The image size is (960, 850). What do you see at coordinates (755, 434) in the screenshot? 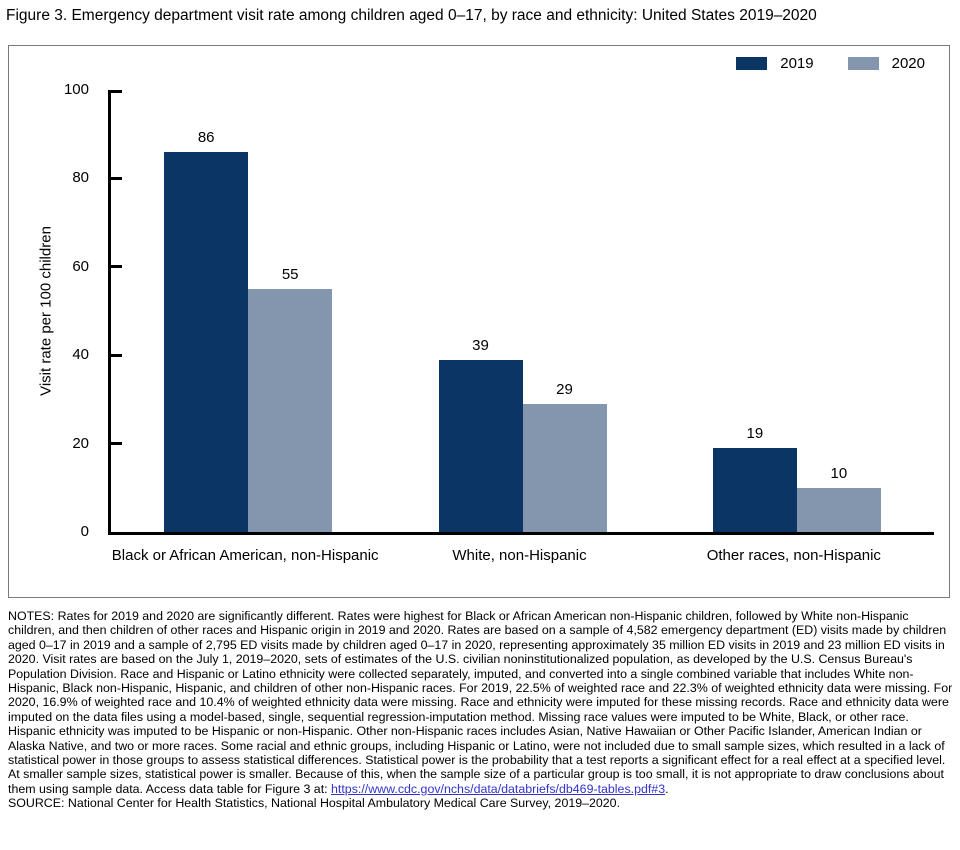
I see `bar-value-label: 19` at bounding box center [755, 434].